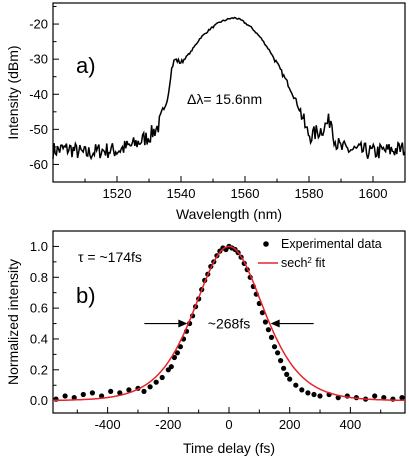 The height and width of the screenshot is (465, 409). Describe the element at coordinates (38, 94) in the screenshot. I see `y-tick-label-a: -40` at that location.